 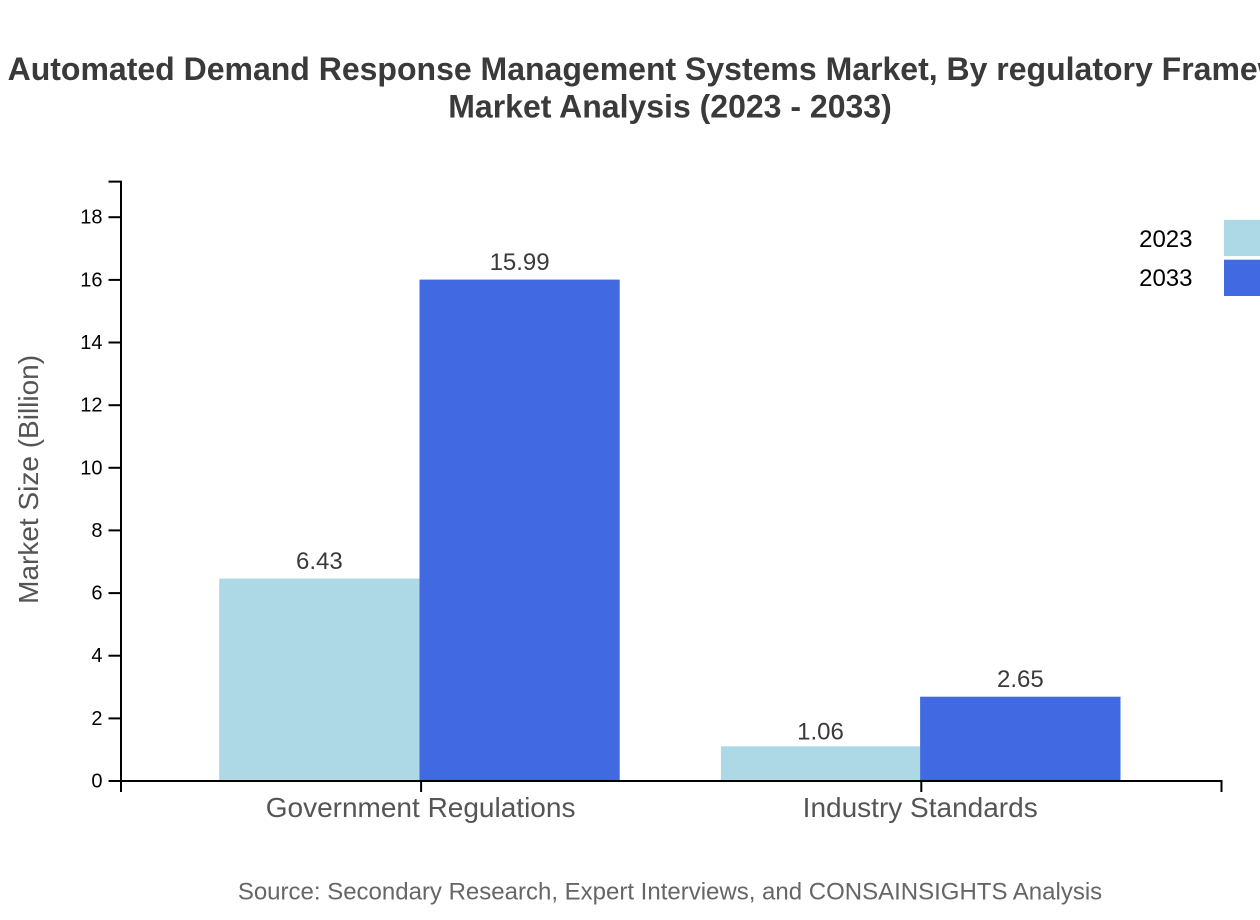 I want to click on svg-text: 0, so click(x=96, y=782).